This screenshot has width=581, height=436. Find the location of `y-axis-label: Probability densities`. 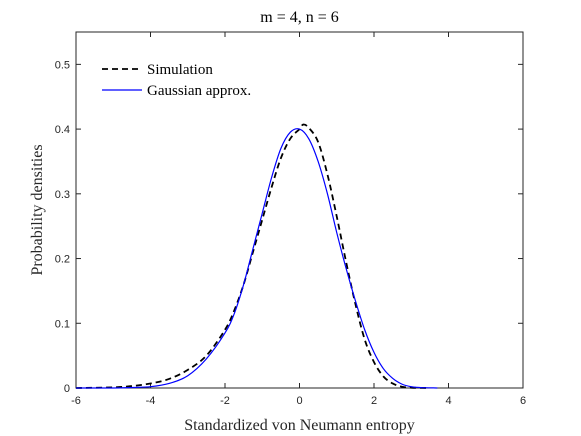

y-axis-label: Probability densities is located at coordinates (37, 209).